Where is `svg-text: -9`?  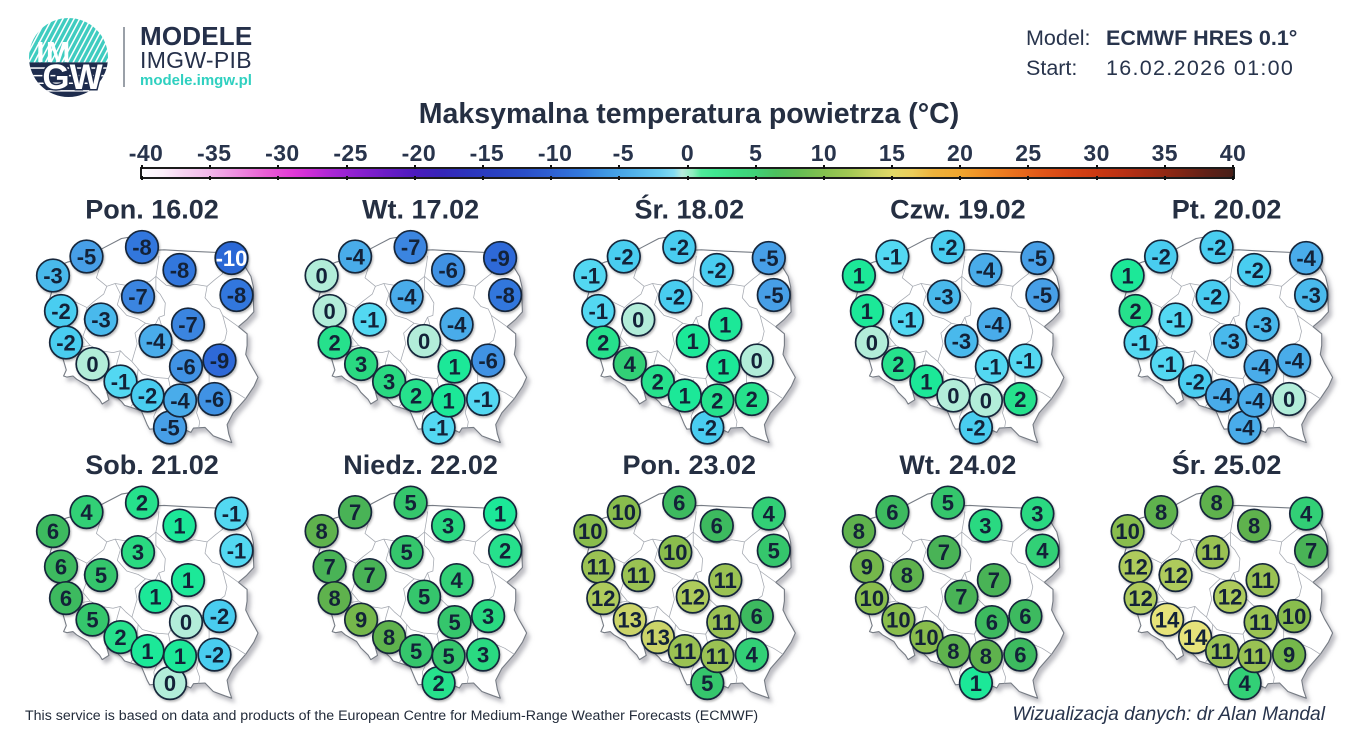 svg-text: -9 is located at coordinates (500, 258).